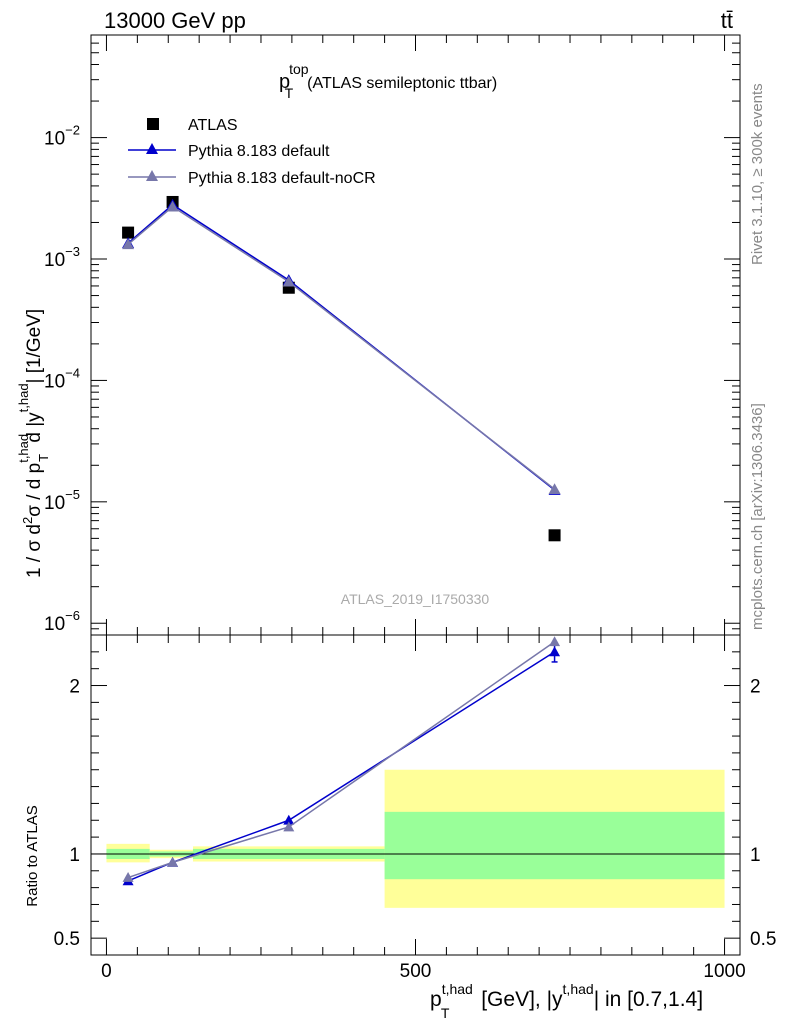  What do you see at coordinates (213, 125) in the screenshot?
I see `legend-atlas-label: ATLAS` at bounding box center [213, 125].